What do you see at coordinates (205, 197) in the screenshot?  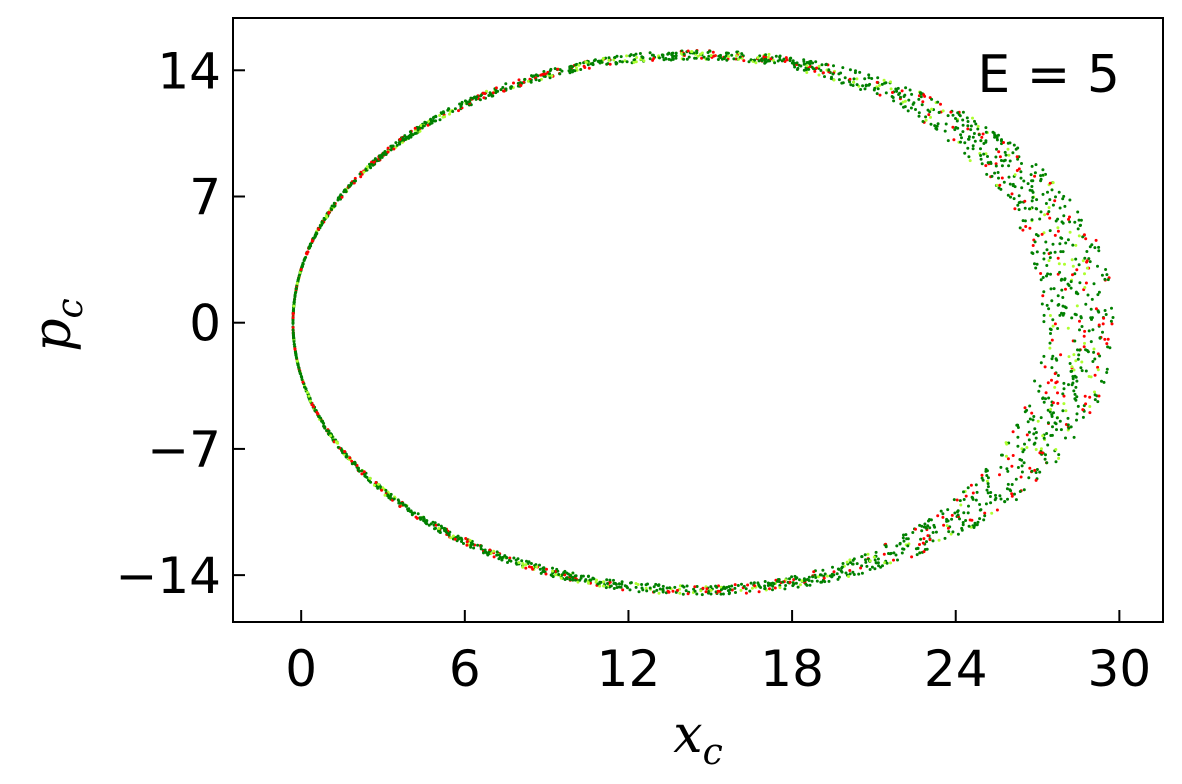 I see `y-tick-label: 7` at bounding box center [205, 197].